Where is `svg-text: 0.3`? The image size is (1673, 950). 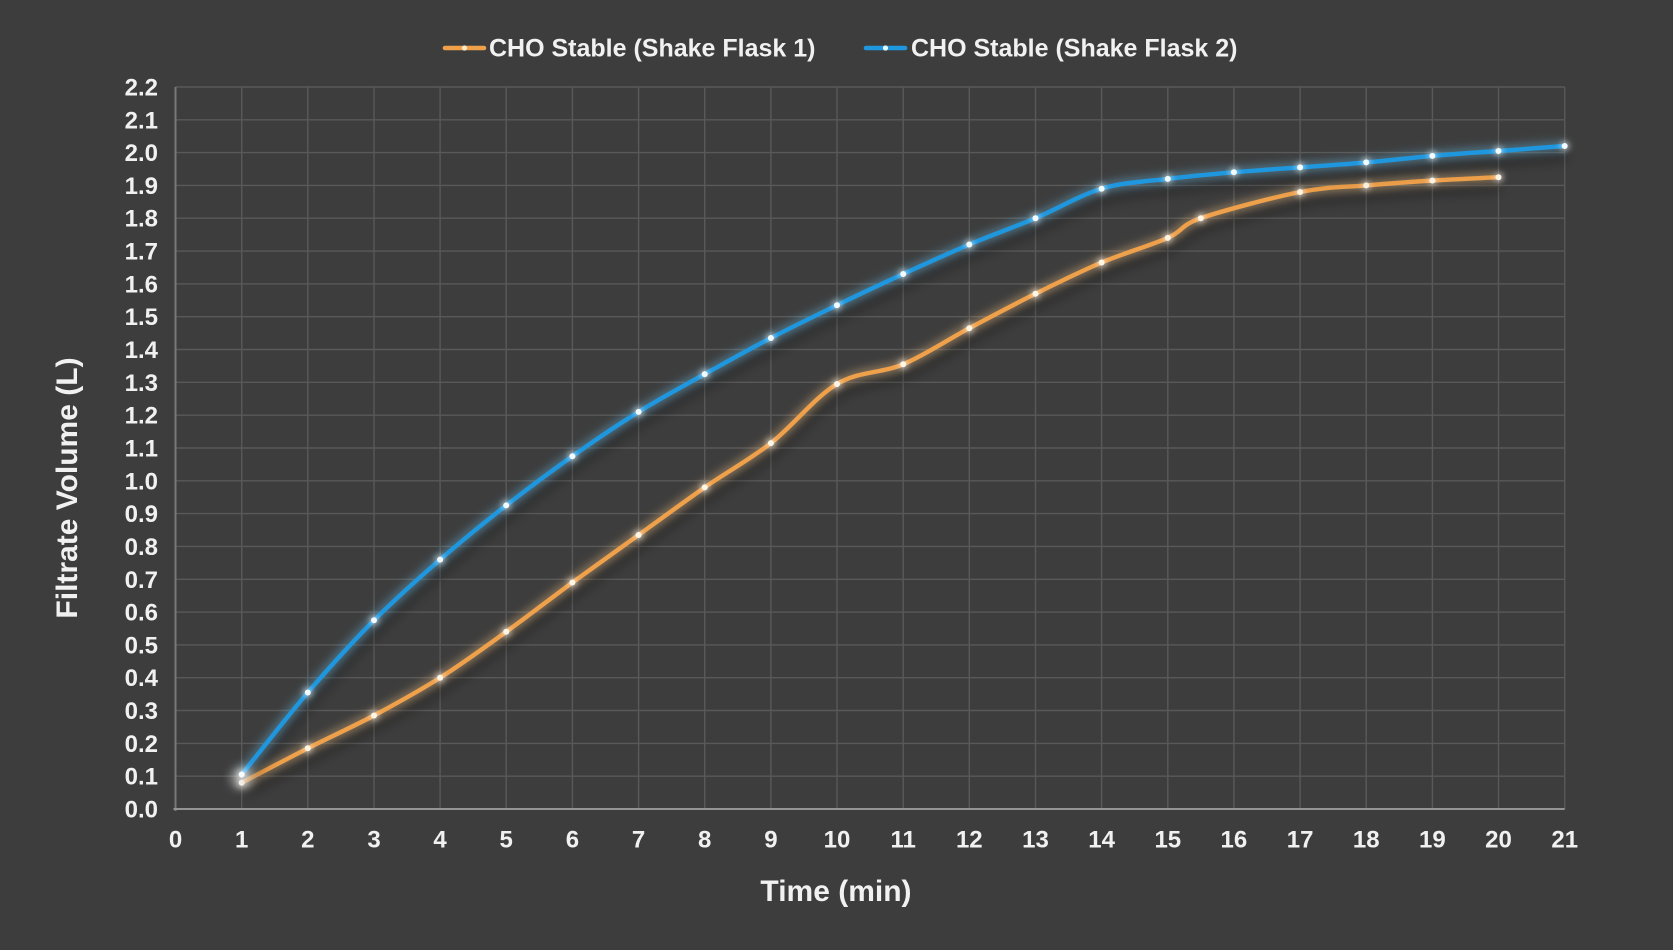 svg-text: 0.3 is located at coordinates (141, 711).